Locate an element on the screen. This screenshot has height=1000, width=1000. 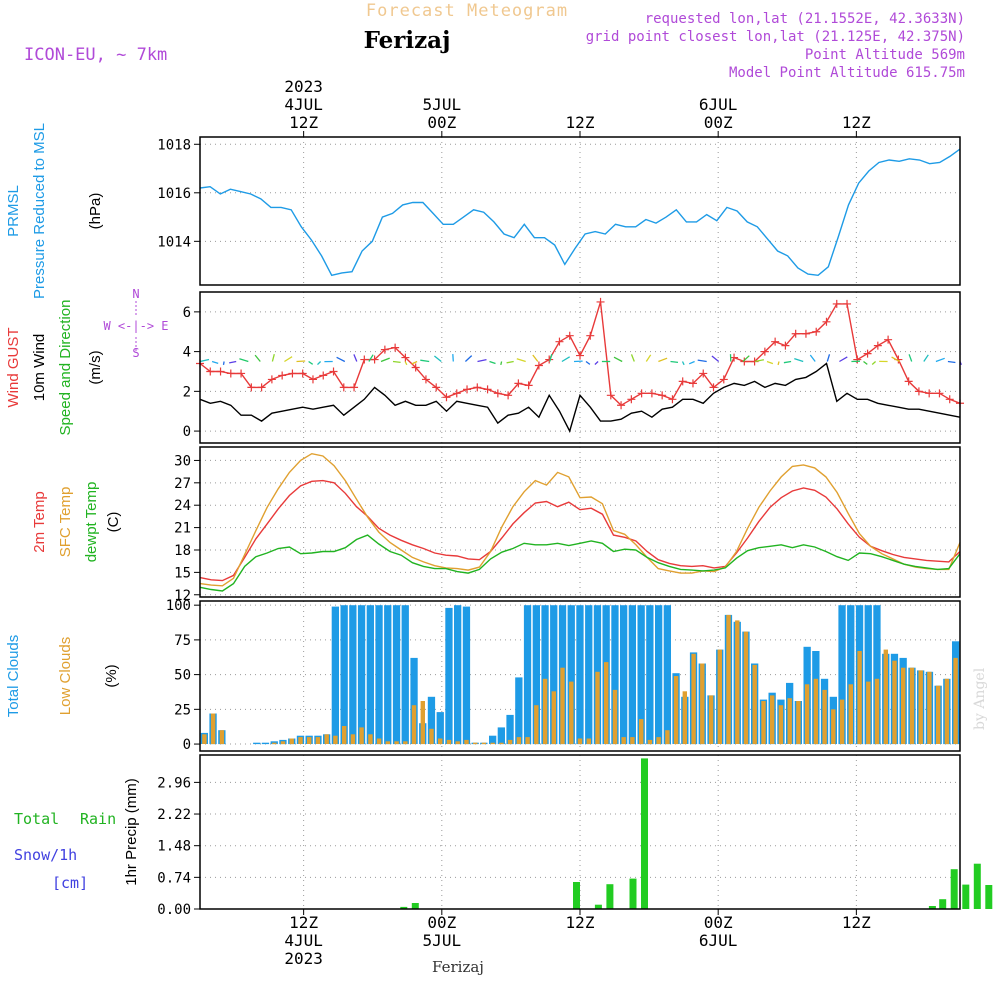
y-tick-label: 2.96 is located at coordinates (174, 783).